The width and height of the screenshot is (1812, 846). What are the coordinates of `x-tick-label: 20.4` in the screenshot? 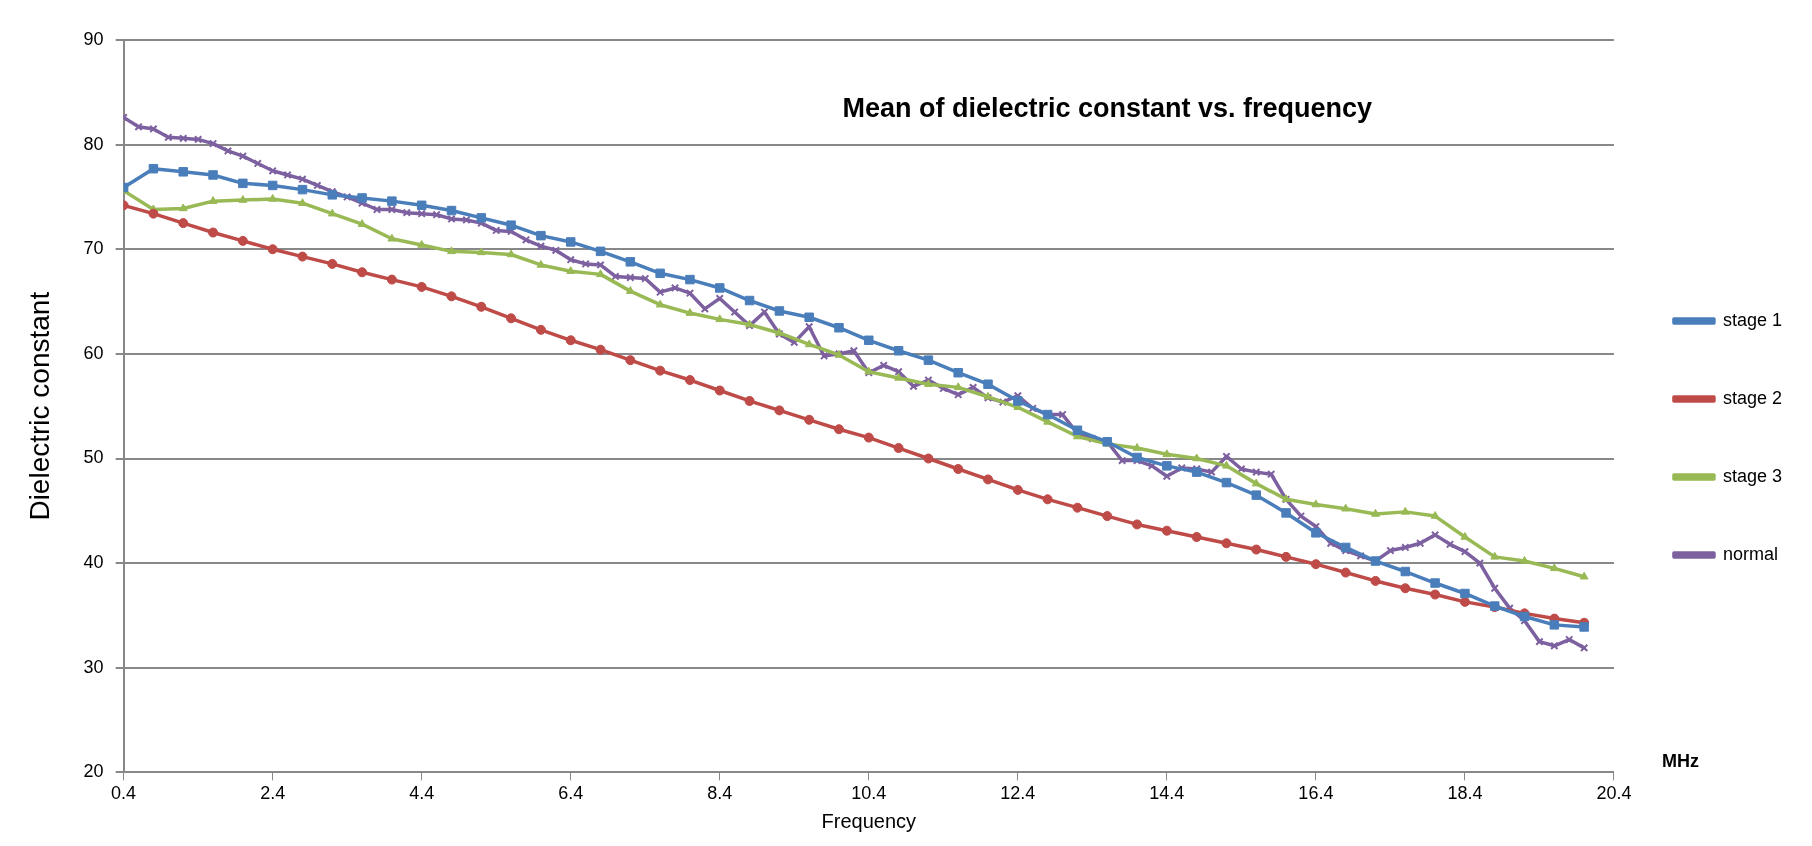 It's located at (1614, 793).